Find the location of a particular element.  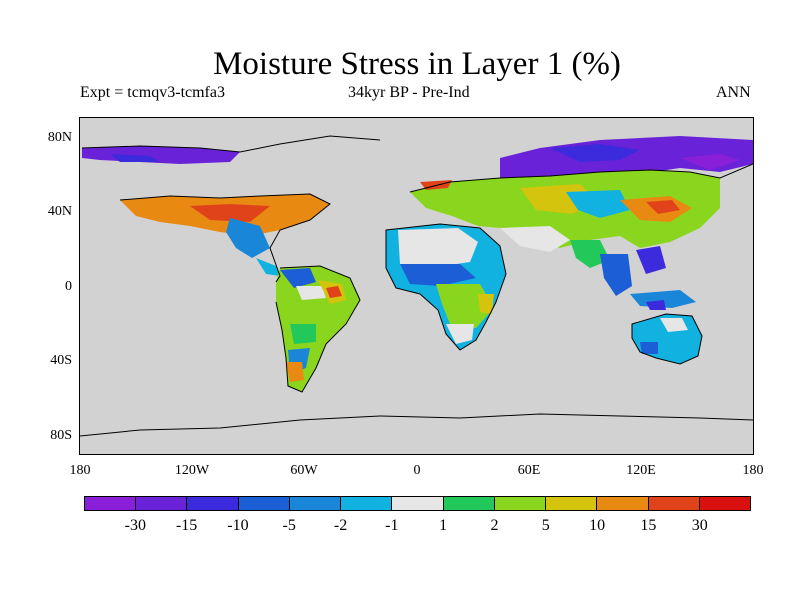

x-tick-label: 120E is located at coordinates (641, 470).